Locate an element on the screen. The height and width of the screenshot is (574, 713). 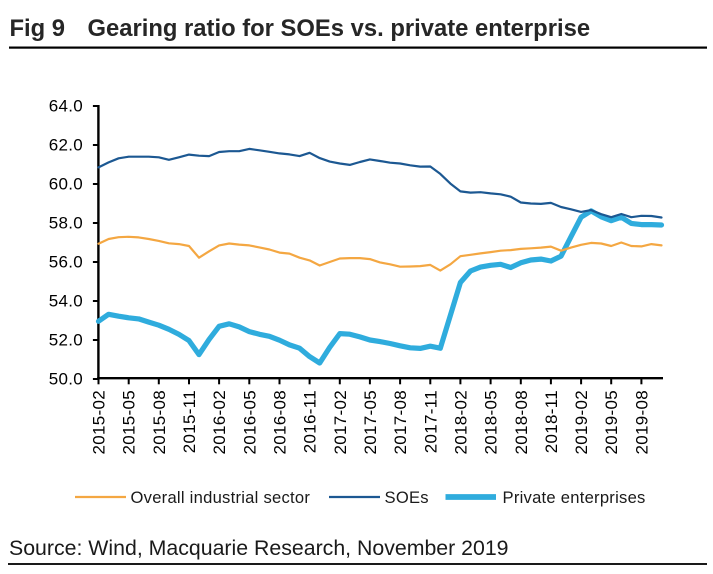
svg-text: 2016-08 is located at coordinates (280, 422).